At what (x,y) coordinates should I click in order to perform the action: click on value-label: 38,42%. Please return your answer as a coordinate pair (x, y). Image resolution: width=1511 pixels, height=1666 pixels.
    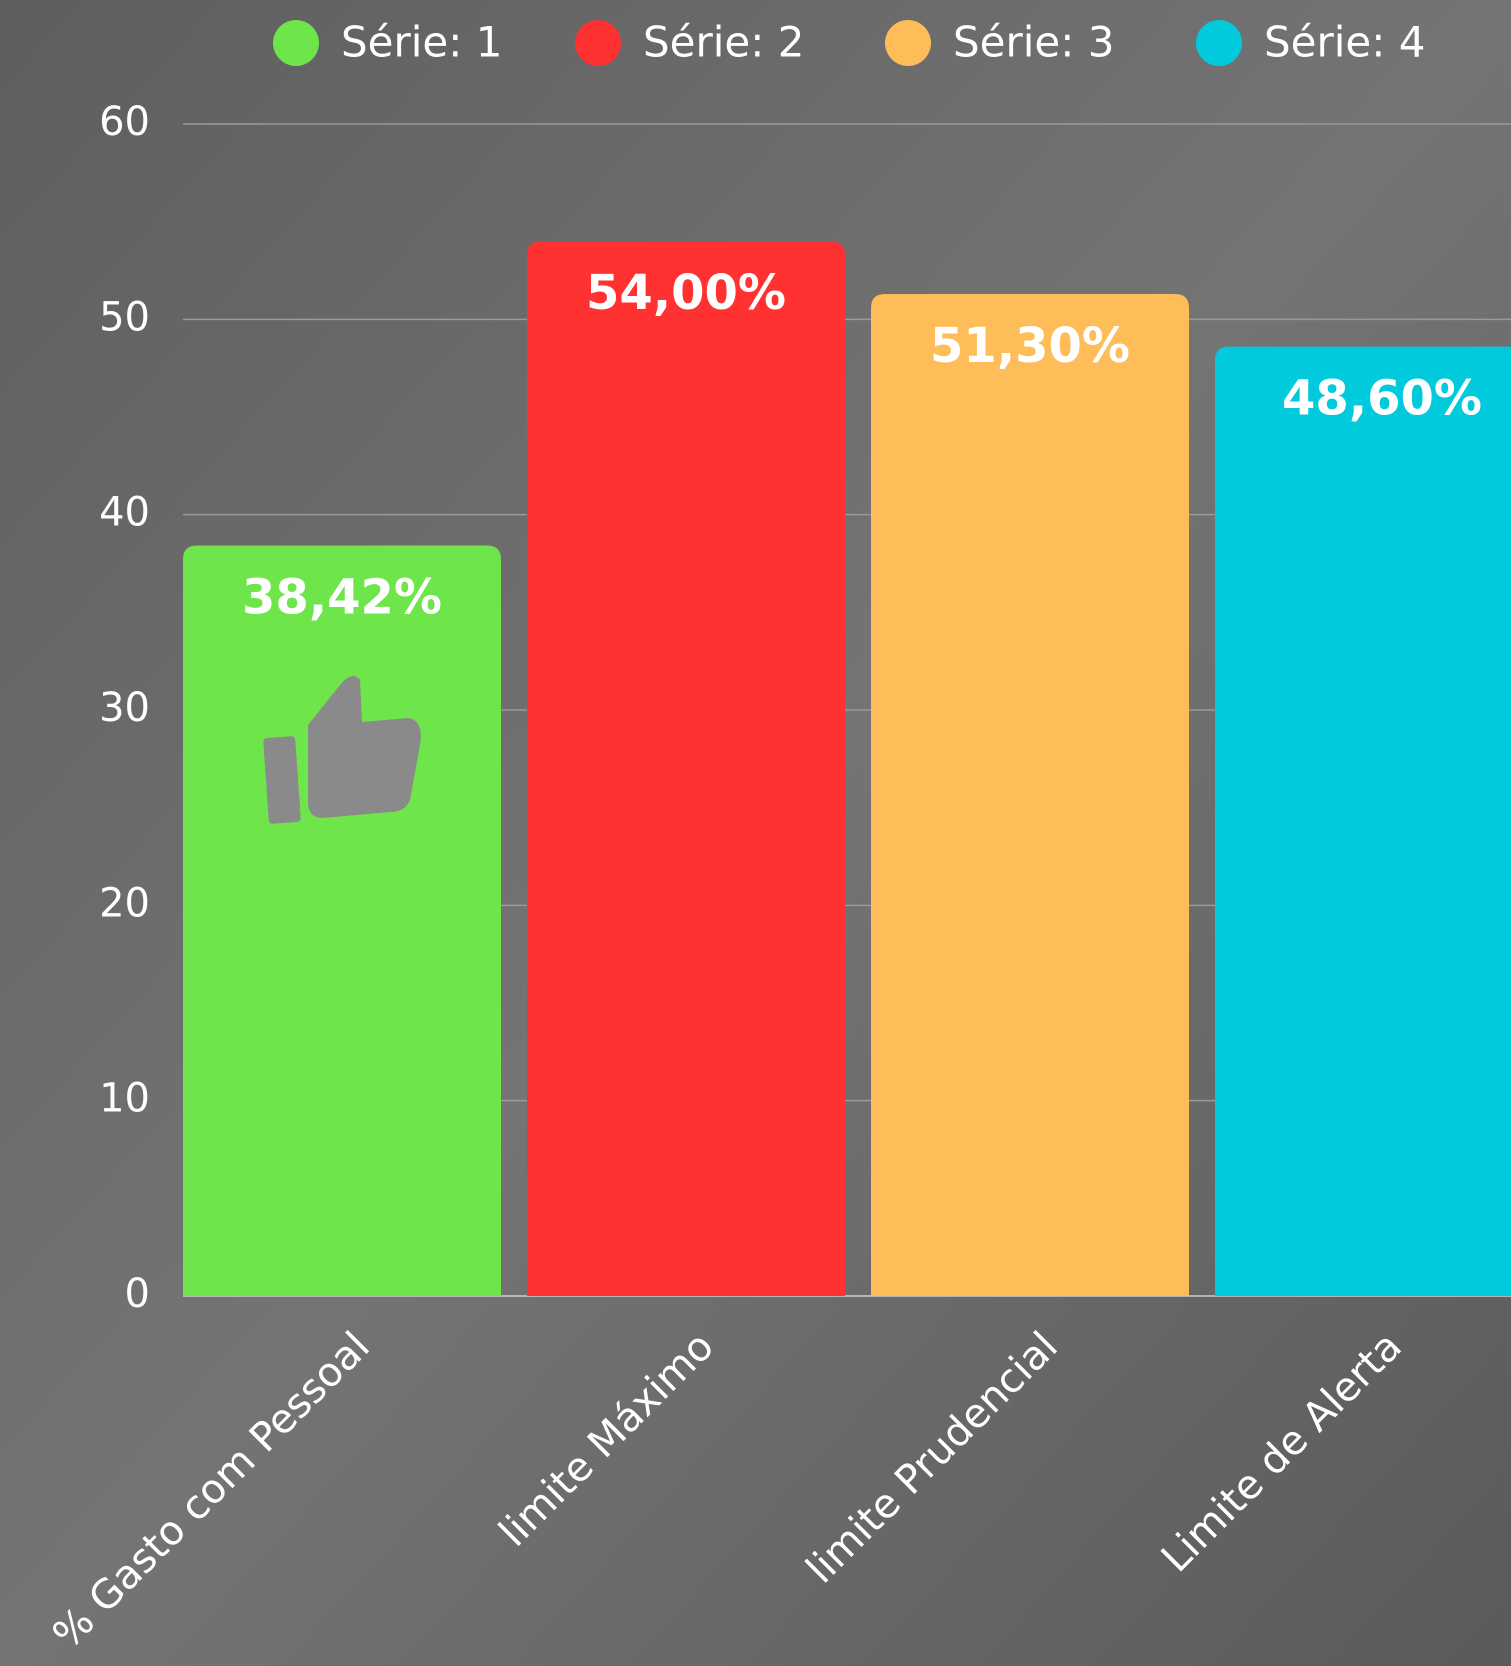
    Looking at the image, I should click on (342, 598).